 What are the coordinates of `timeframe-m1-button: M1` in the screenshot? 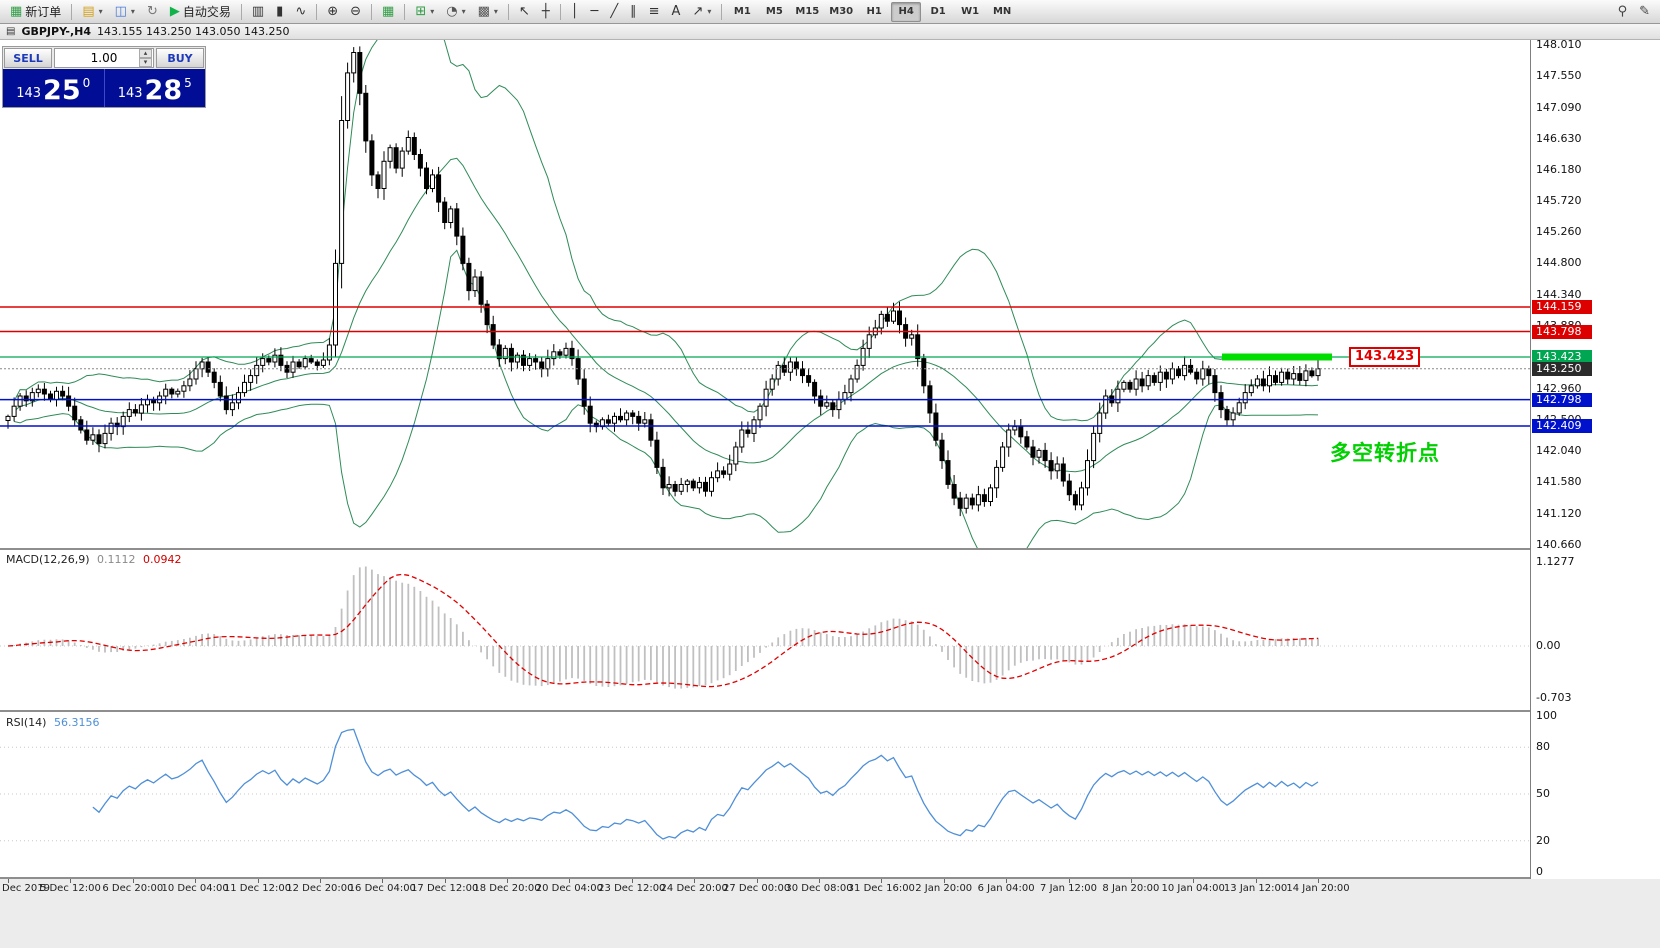 It's located at (742, 11).